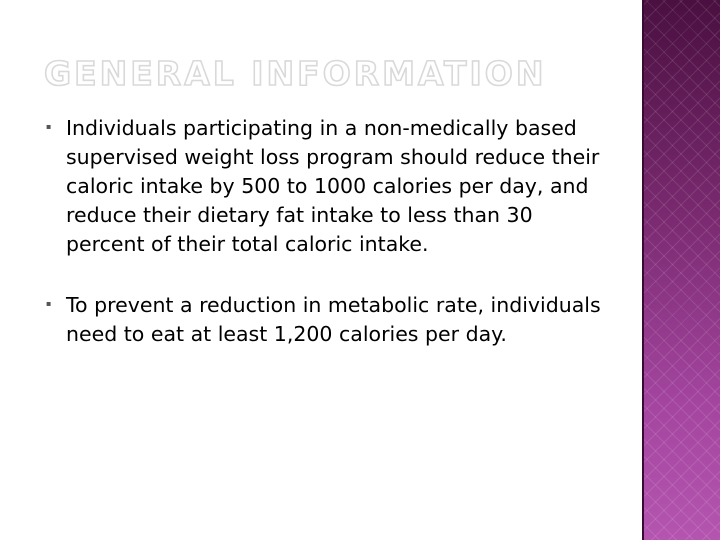  I want to click on slide-title: GENERAL INFORMATION, so click(295, 73).